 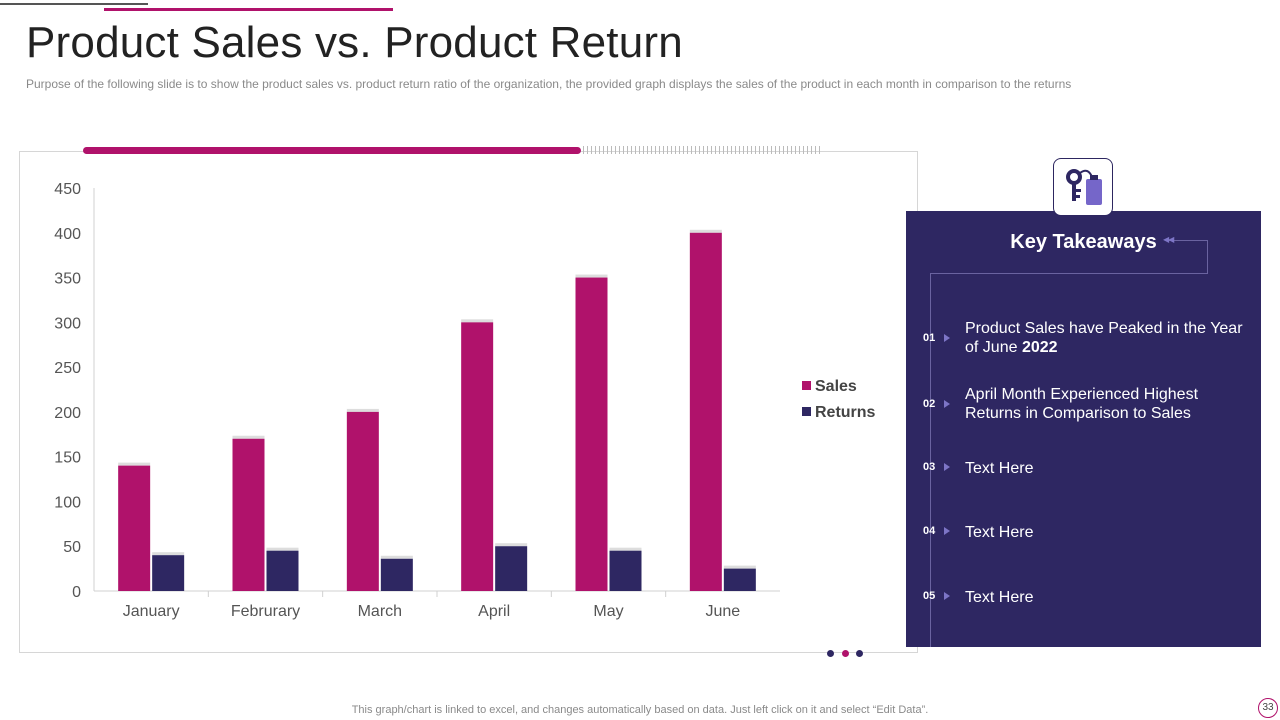 What do you see at coordinates (929, 531) in the screenshot?
I see `takeaway-number: 04` at bounding box center [929, 531].